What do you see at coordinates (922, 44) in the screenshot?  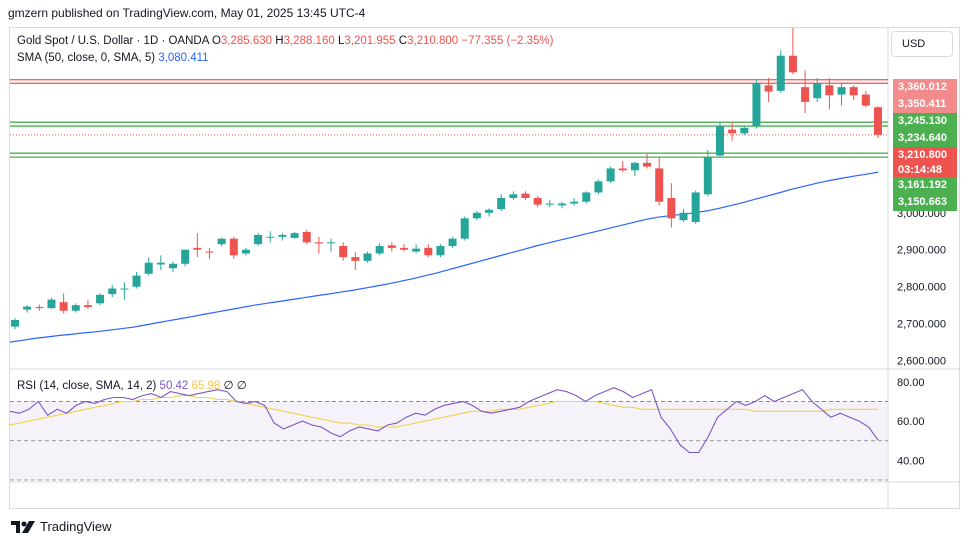 I see `currency-button: USD` at bounding box center [922, 44].